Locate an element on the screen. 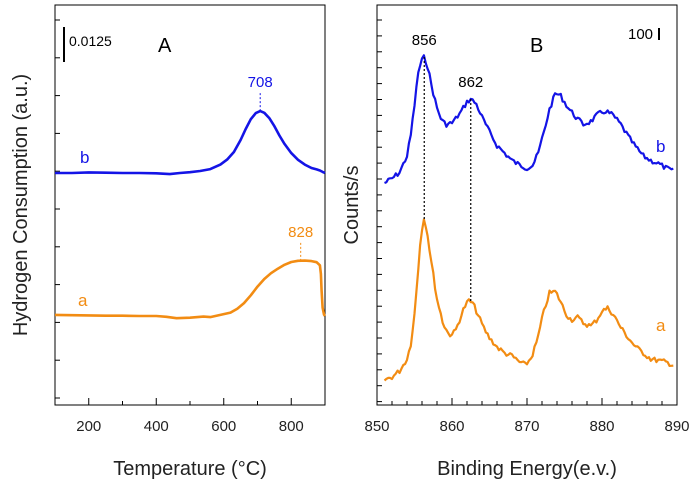  panel-b-series-b-line is located at coordinates (529, 119).